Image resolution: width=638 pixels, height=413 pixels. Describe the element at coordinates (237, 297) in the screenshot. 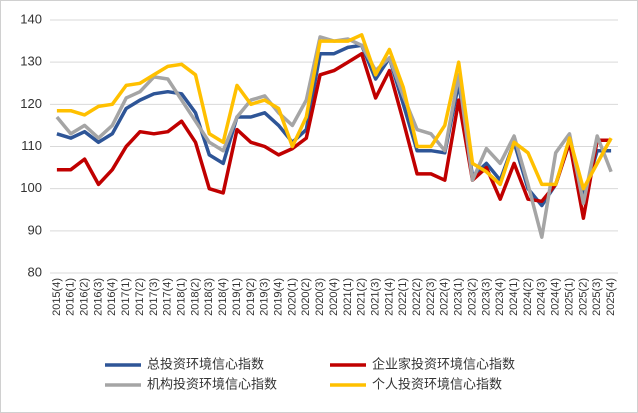

I see `x-tick-label: 2019(1)` at that location.